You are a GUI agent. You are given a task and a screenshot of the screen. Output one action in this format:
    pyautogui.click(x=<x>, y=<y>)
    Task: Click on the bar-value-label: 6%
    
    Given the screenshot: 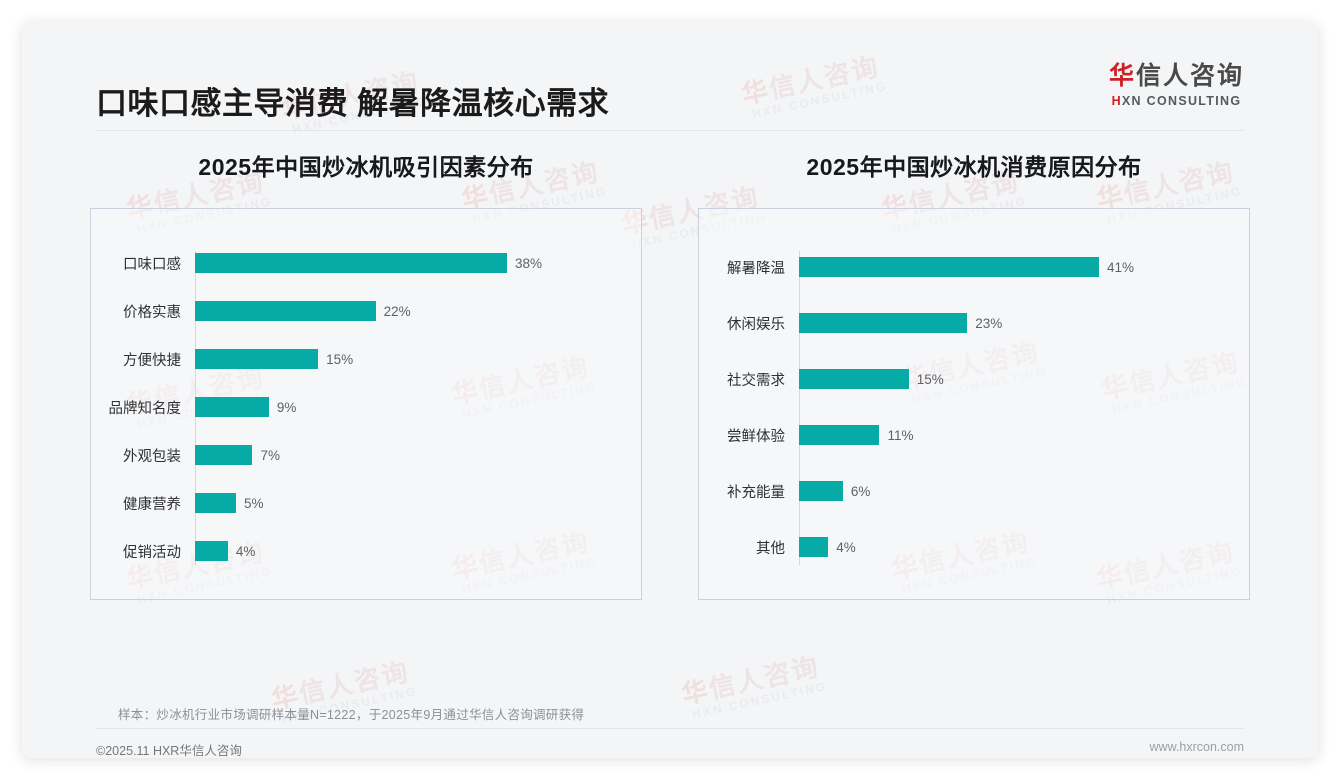 What is the action you would take?
    pyautogui.click(x=860, y=491)
    